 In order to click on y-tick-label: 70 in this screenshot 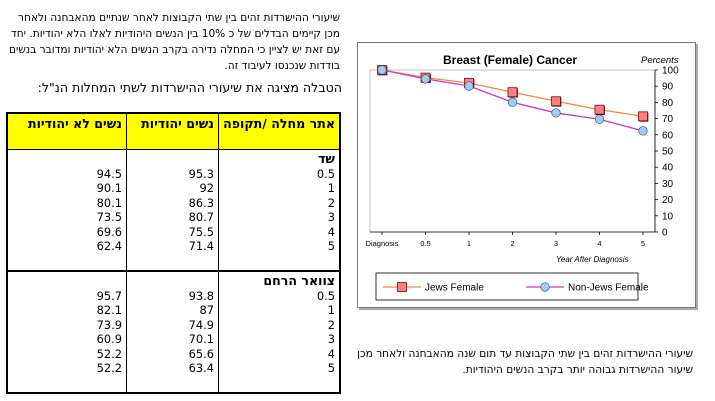, I will do `click(668, 119)`.